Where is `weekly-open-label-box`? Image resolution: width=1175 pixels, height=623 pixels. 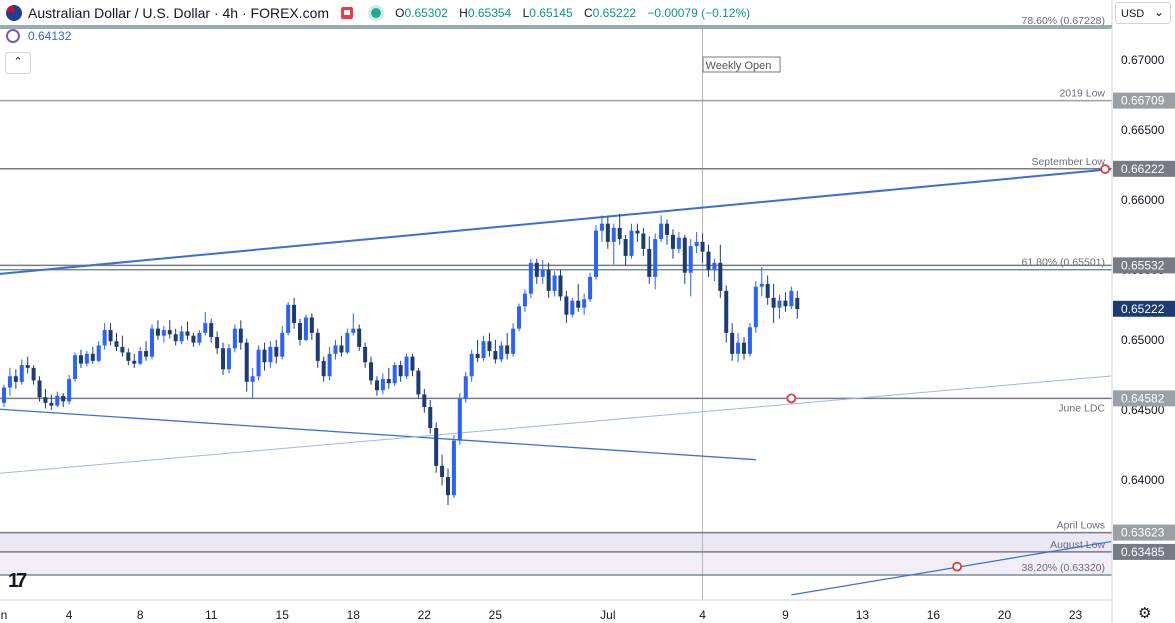 weekly-open-label-box is located at coordinates (741, 64).